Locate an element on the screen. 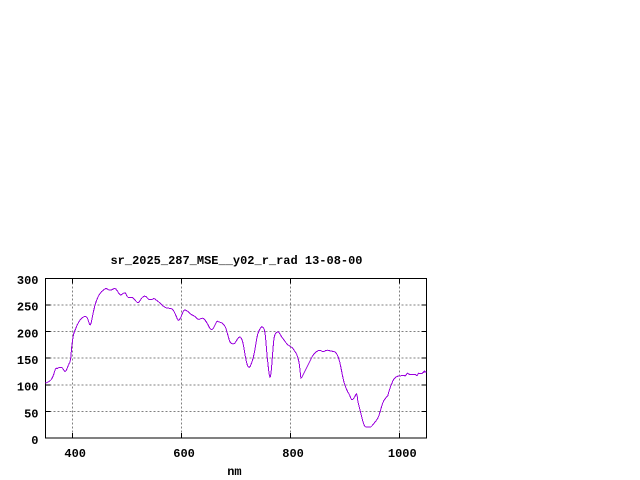 The height and width of the screenshot is (480, 640). svg-text: nm is located at coordinates (234, 472).